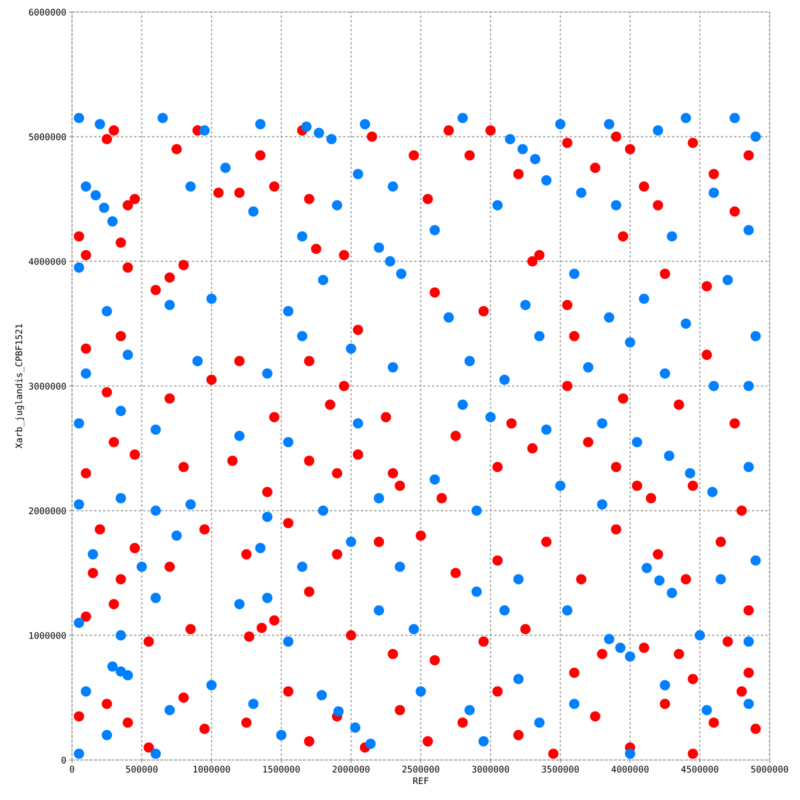  Describe the element at coordinates (421, 769) in the screenshot. I see `x-tick-label: 2500000` at that location.